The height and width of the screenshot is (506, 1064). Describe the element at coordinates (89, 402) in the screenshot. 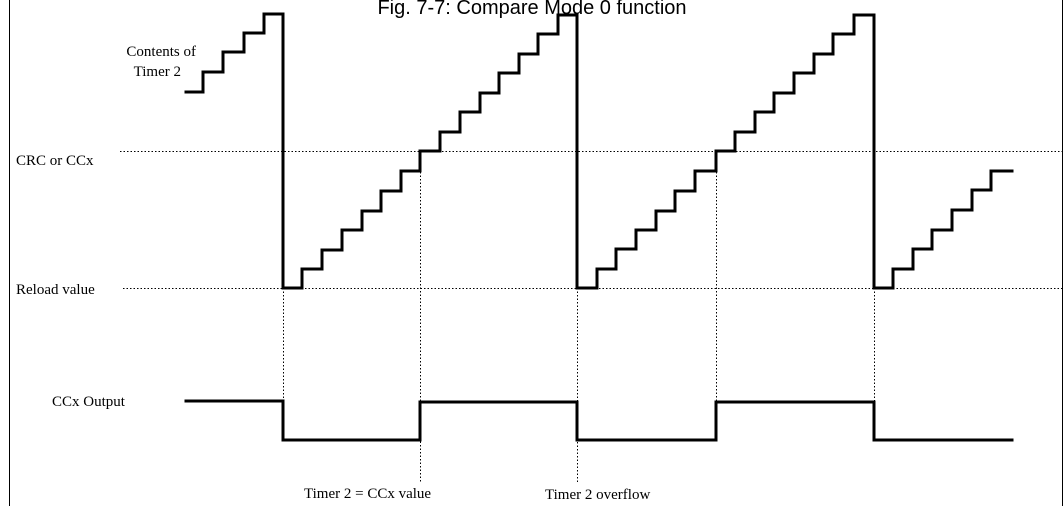

I see `label-ccx-output: CCx Output` at that location.